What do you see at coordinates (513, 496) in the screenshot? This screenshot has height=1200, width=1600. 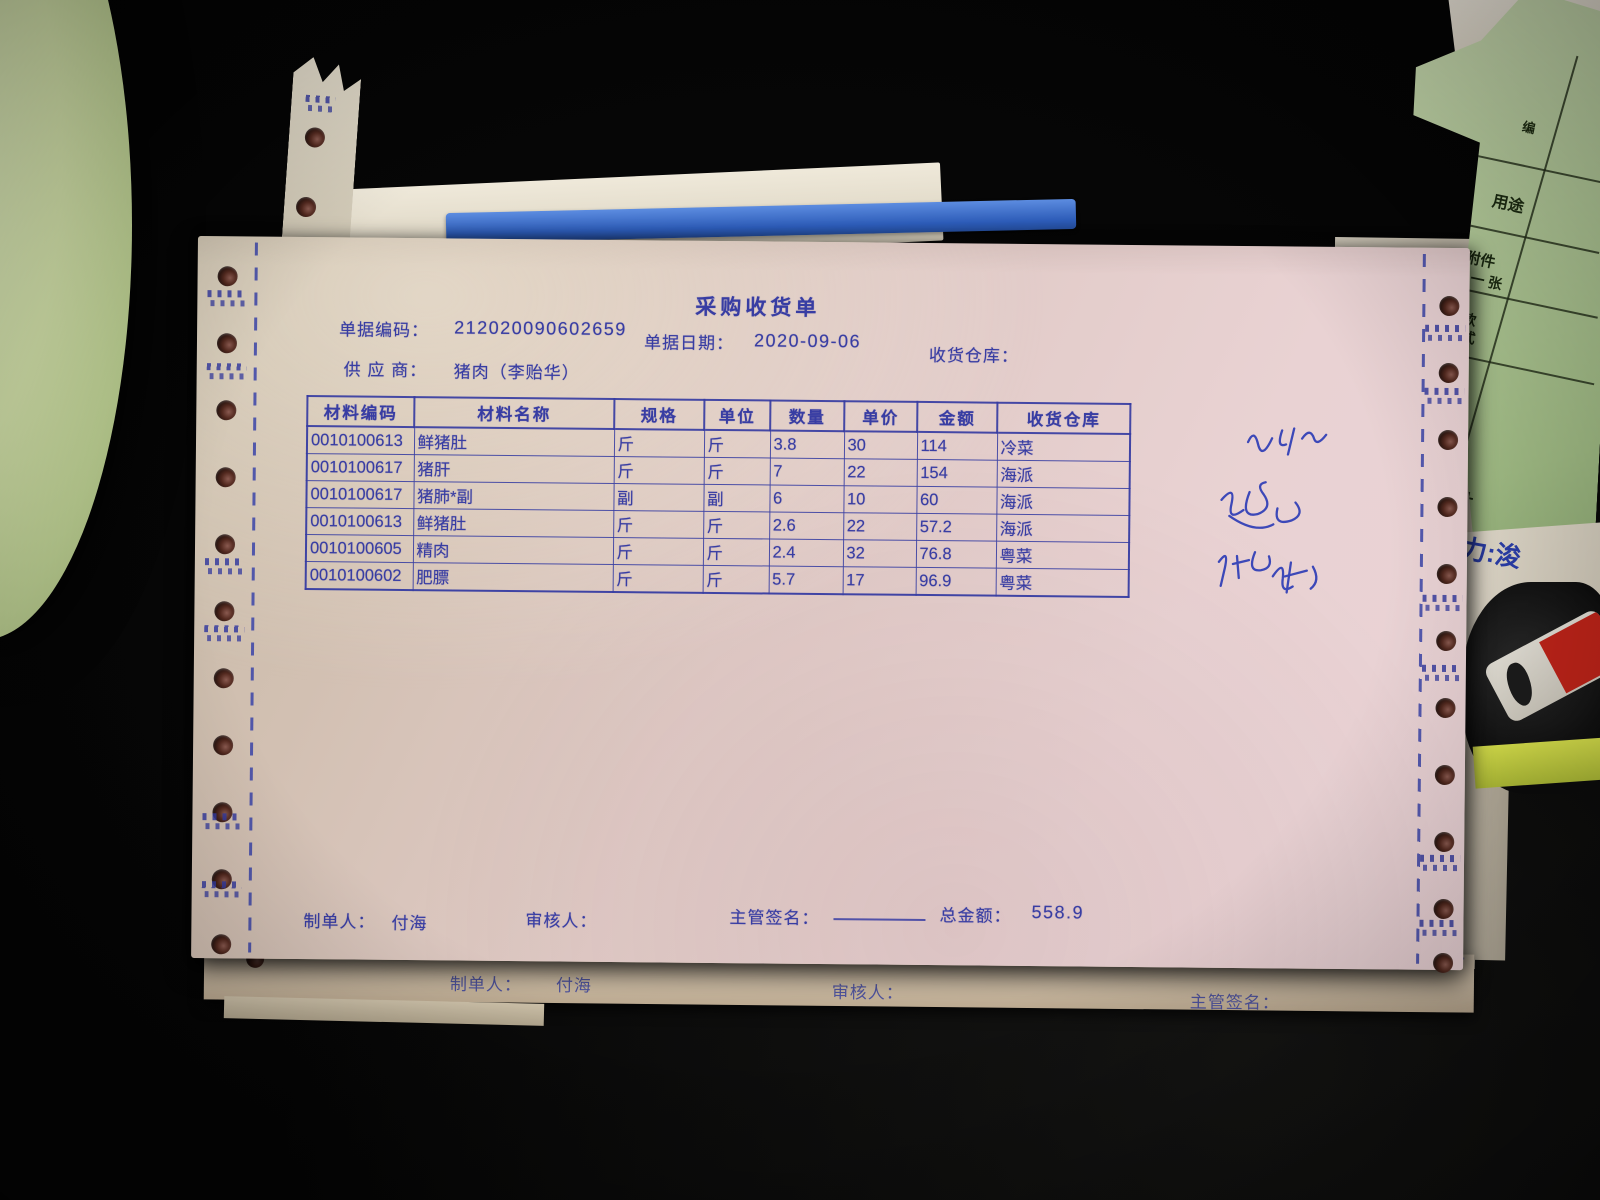 I see `cell-name: 猪肺*副` at bounding box center [513, 496].